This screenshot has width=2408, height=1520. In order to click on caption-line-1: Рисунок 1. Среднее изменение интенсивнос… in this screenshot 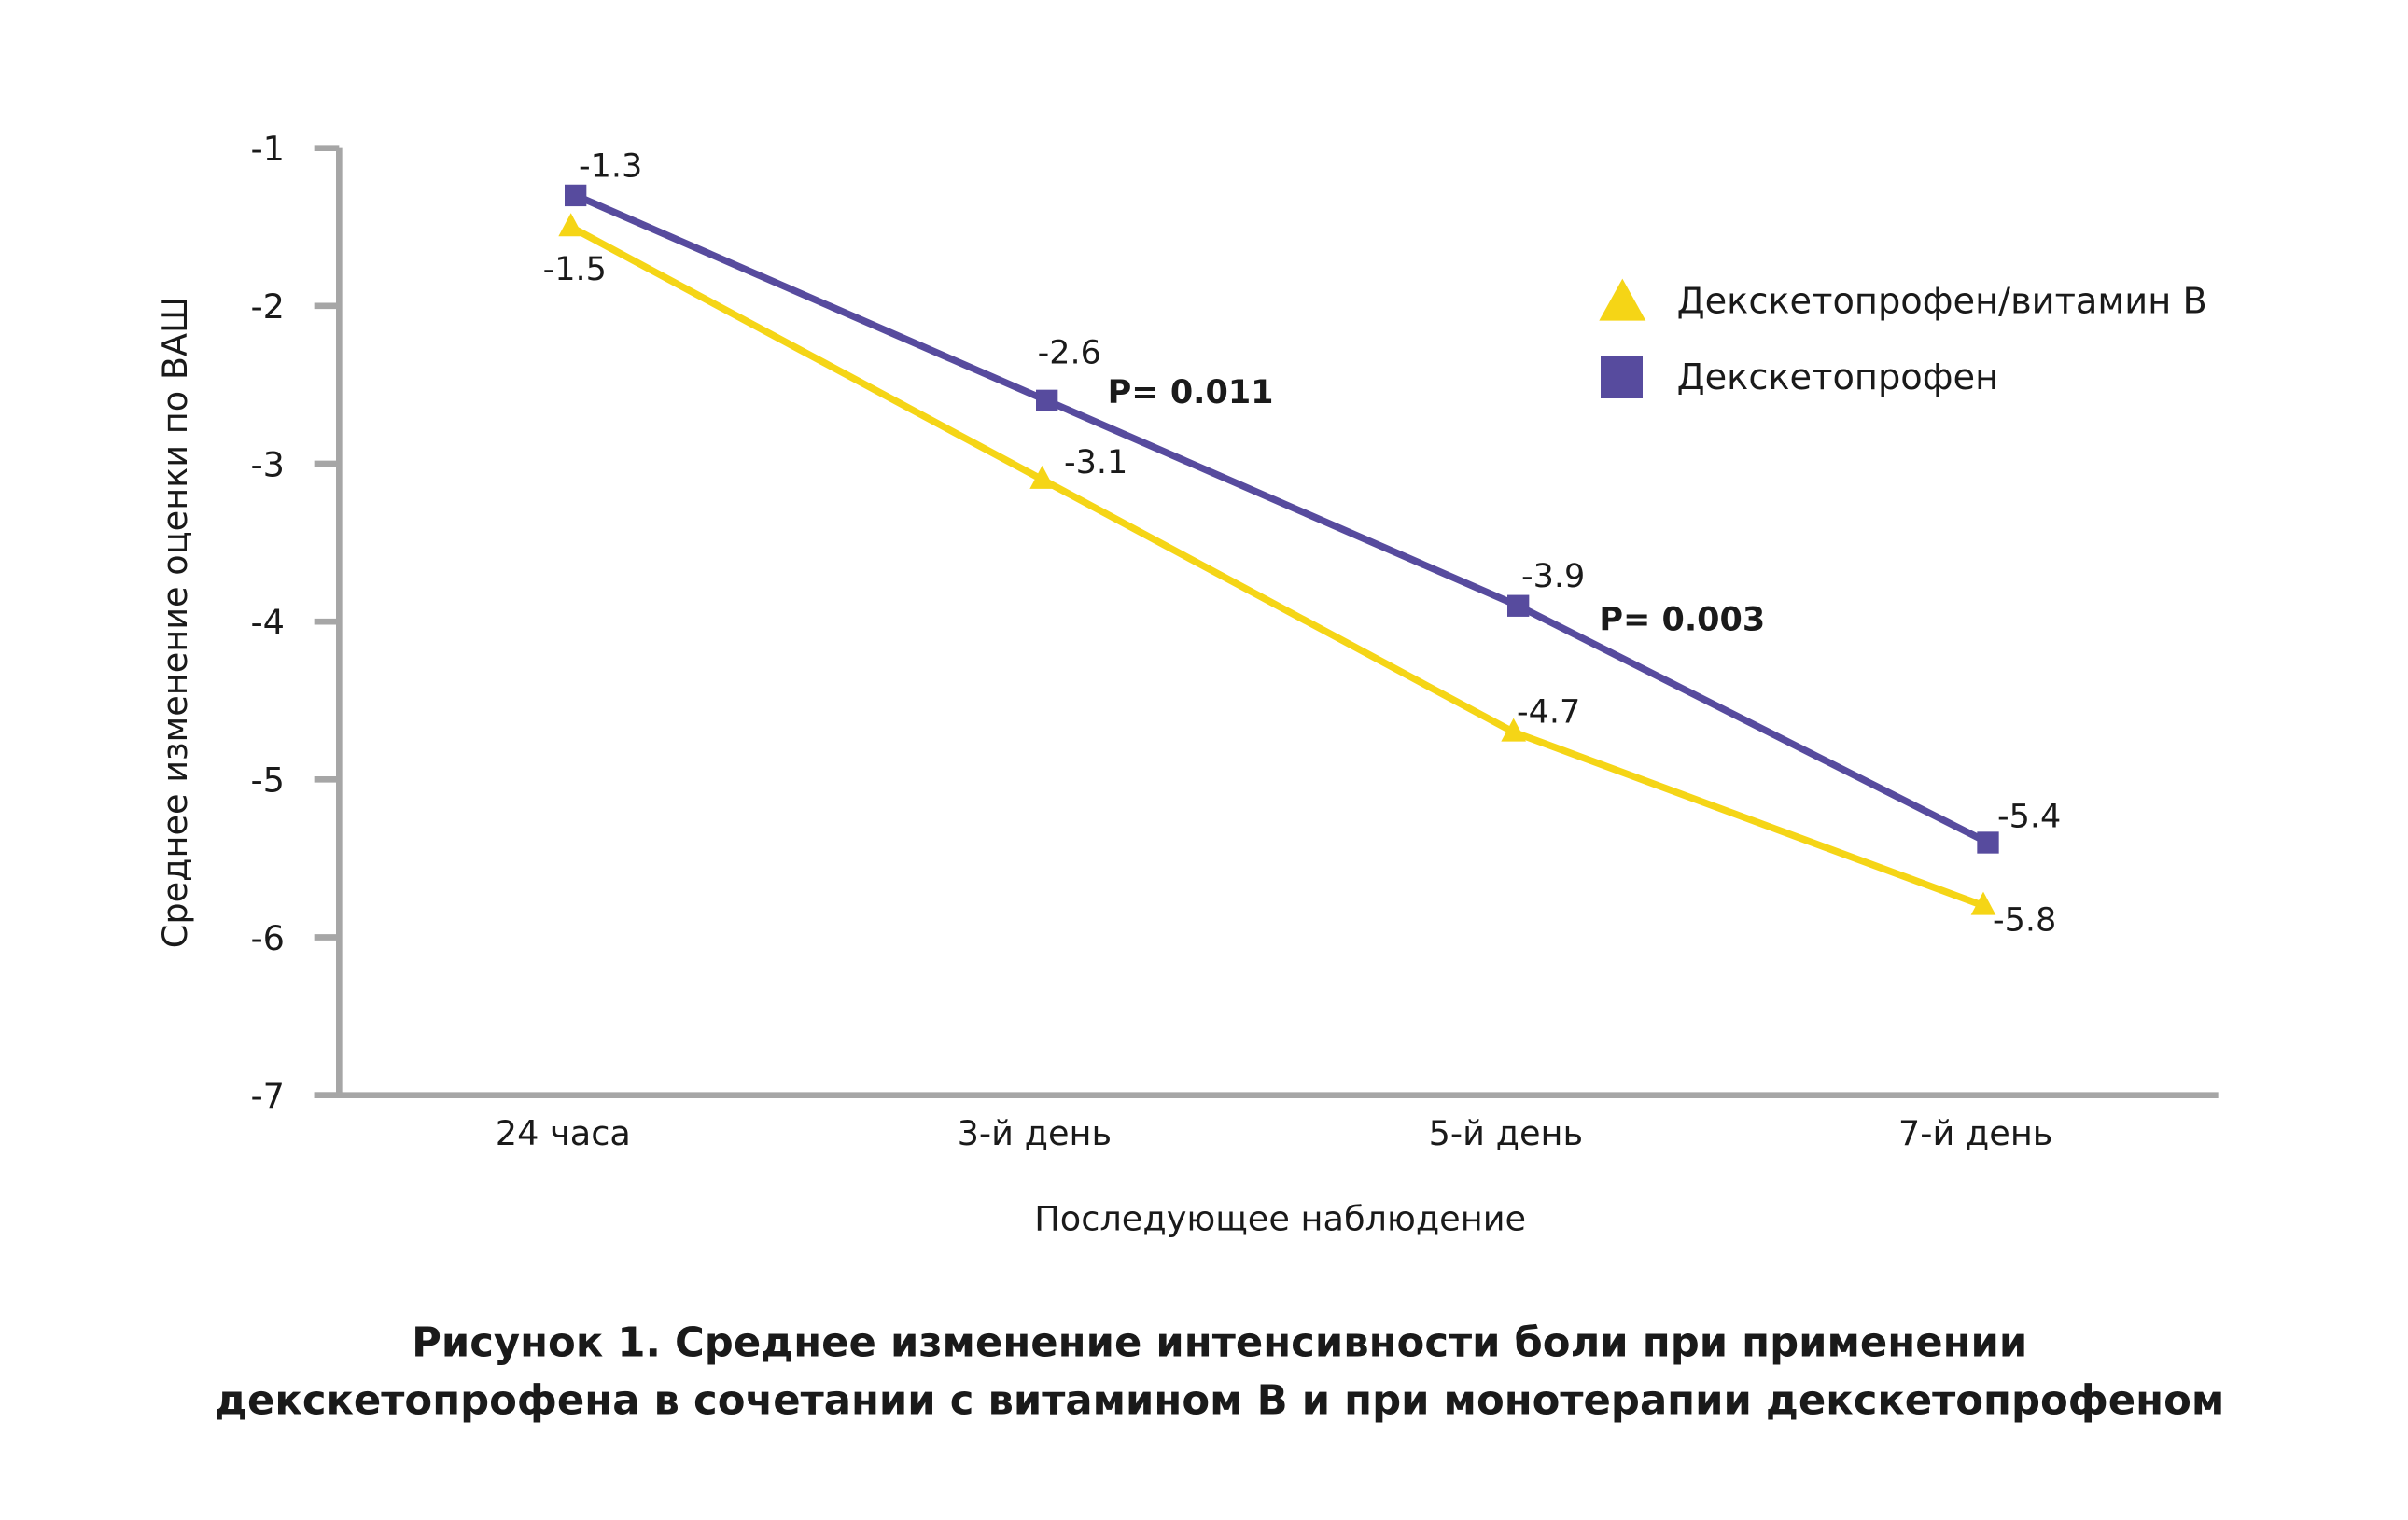, I will do `click(1219, 1343)`.